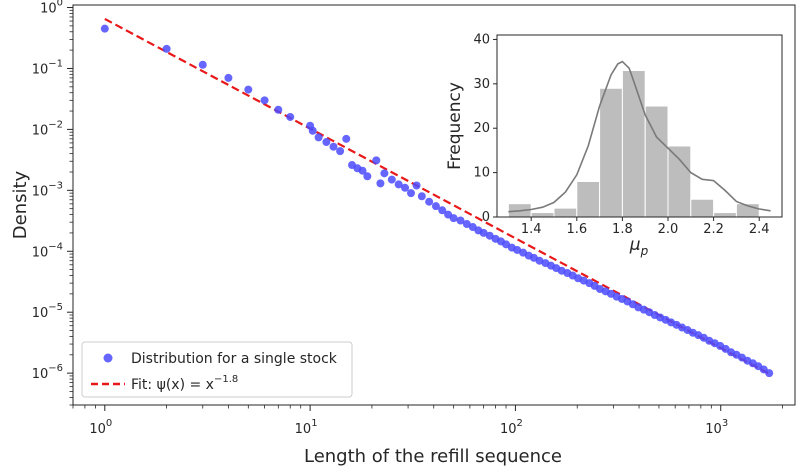 Image resolution: width=801 pixels, height=470 pixels. I want to click on inset-x-tick-label: 2.2, so click(713, 229).